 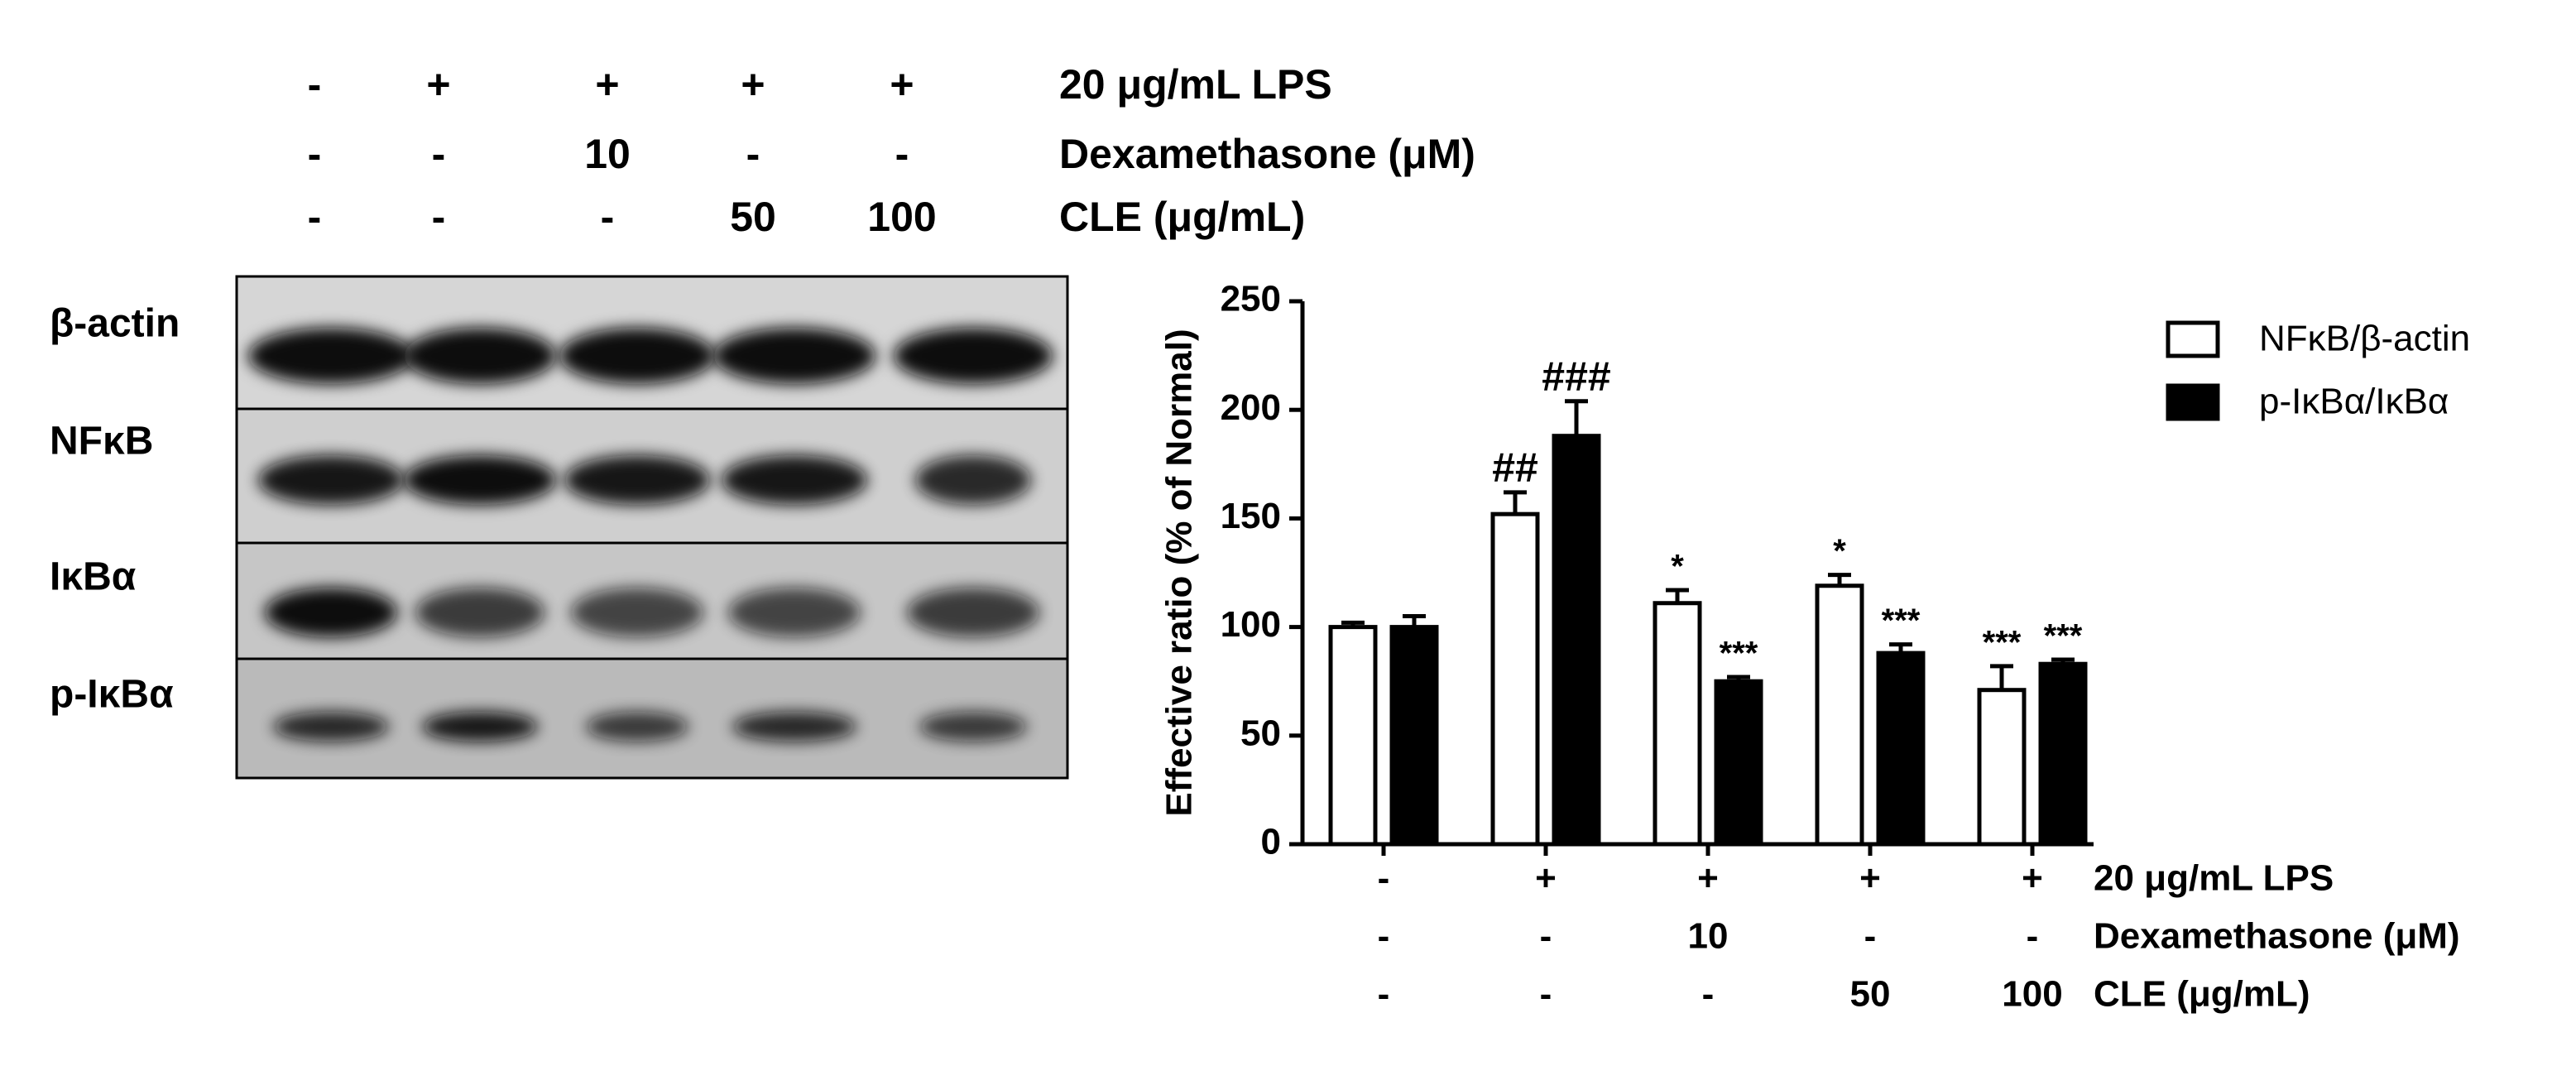 What do you see at coordinates (1251, 516) in the screenshot?
I see `y-tick-label: 150` at bounding box center [1251, 516].